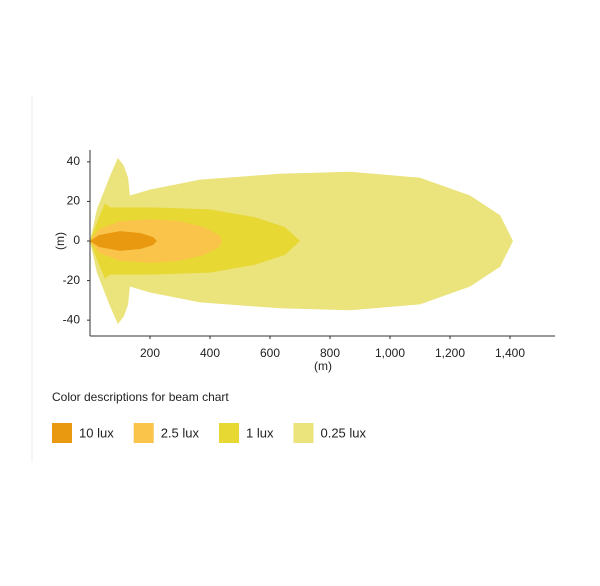 The height and width of the screenshot is (586, 600). What do you see at coordinates (510, 353) in the screenshot?
I see `x-tick-label: 1,400` at bounding box center [510, 353].